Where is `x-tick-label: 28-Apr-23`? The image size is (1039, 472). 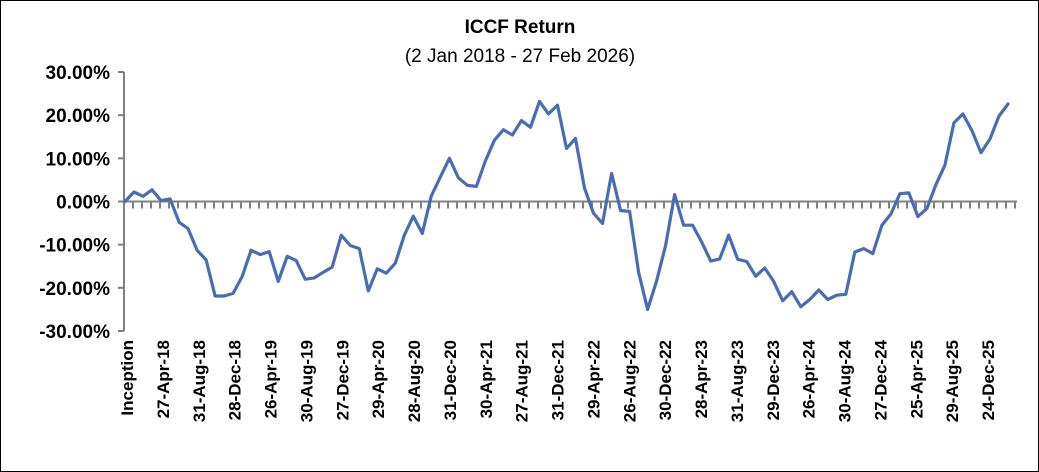 x-tick-label: 28-Apr-23 is located at coordinates (701, 379).